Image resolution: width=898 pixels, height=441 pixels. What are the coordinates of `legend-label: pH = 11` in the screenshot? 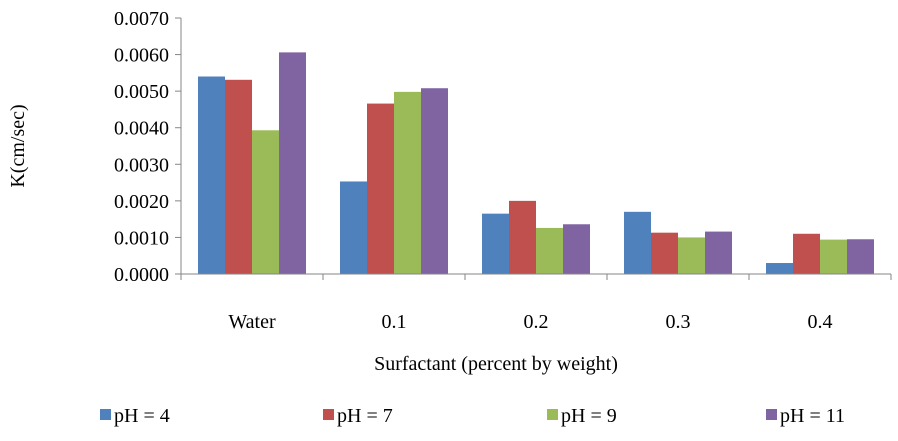 It's located at (812, 416).